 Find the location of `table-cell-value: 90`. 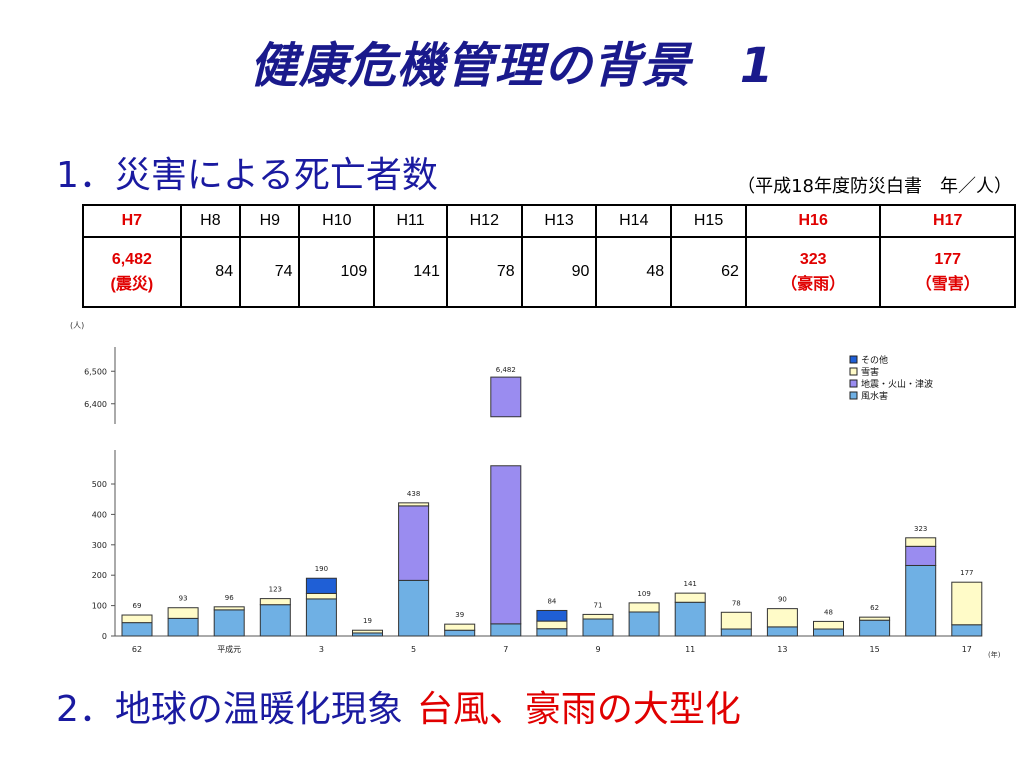

table-cell-value: 90 is located at coordinates (580, 271).